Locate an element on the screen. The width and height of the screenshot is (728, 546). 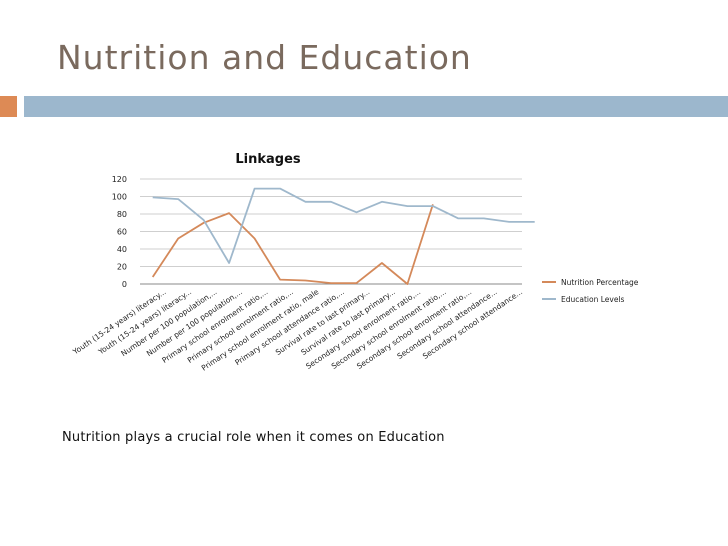
y-tick-label: 20 is located at coordinates (122, 267).